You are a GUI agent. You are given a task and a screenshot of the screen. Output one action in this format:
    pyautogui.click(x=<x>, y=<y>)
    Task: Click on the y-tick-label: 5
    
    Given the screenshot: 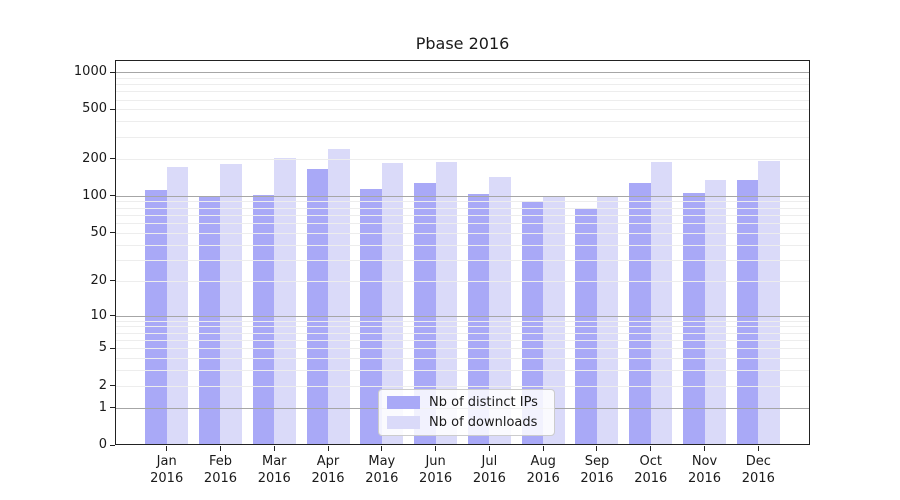 What is the action you would take?
    pyautogui.click(x=102, y=348)
    